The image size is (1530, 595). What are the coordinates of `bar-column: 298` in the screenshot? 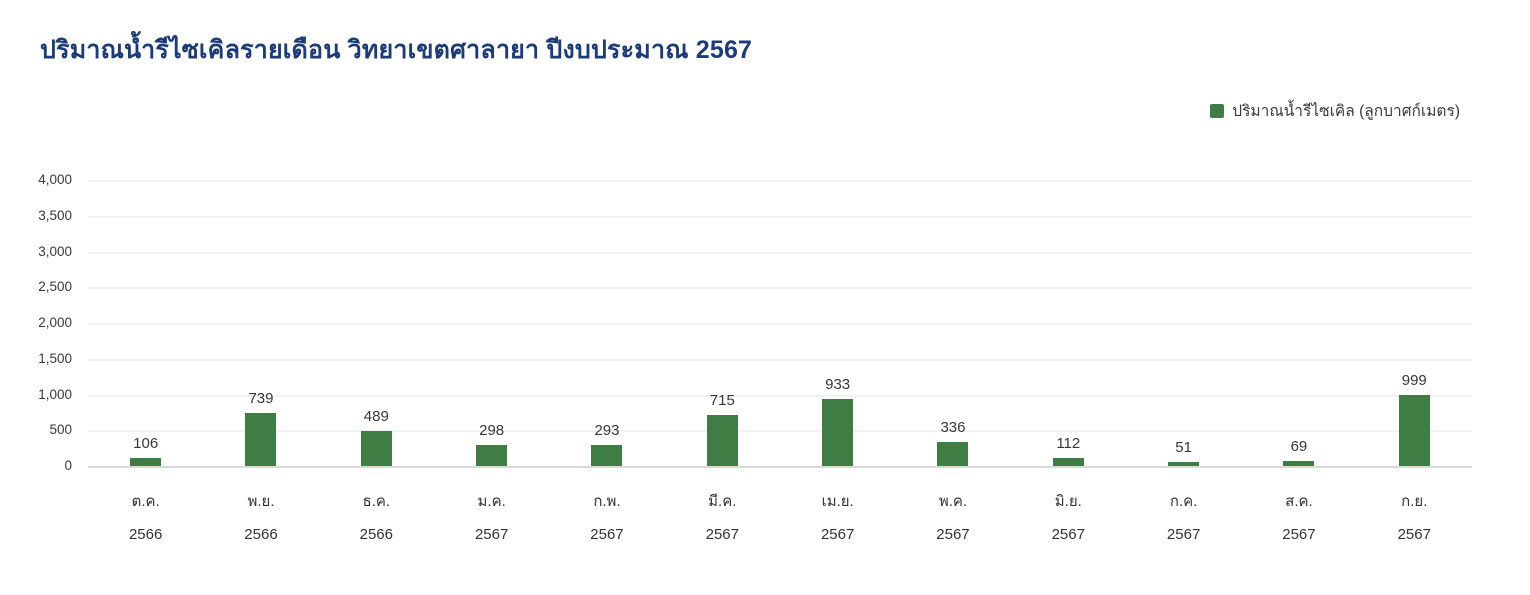 It's located at (491, 323).